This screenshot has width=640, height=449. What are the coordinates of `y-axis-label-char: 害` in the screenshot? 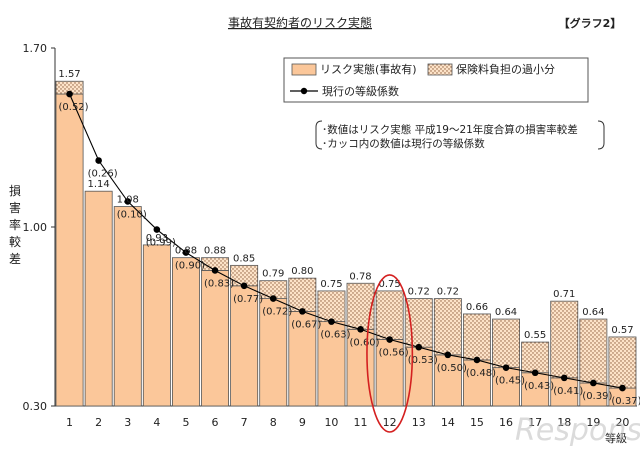 It's located at (15, 207).